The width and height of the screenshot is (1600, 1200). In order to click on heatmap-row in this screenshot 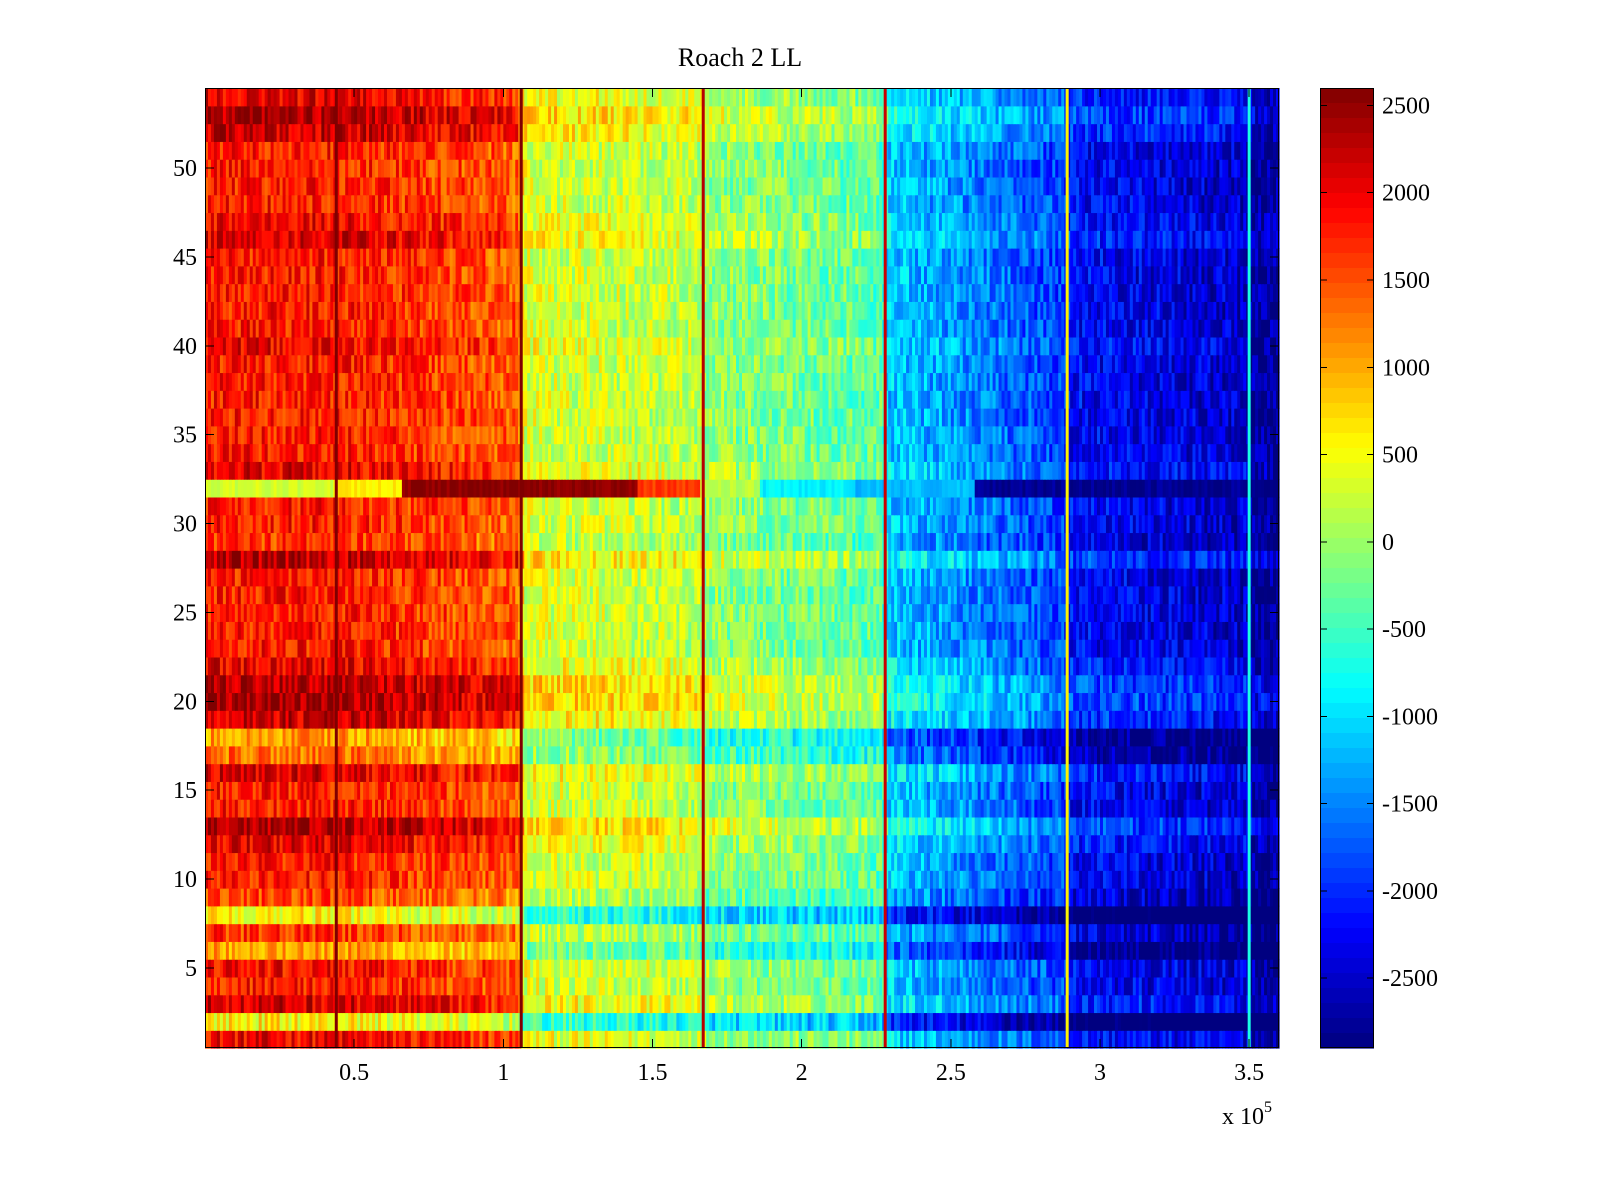, I will do `click(742, 968)`.